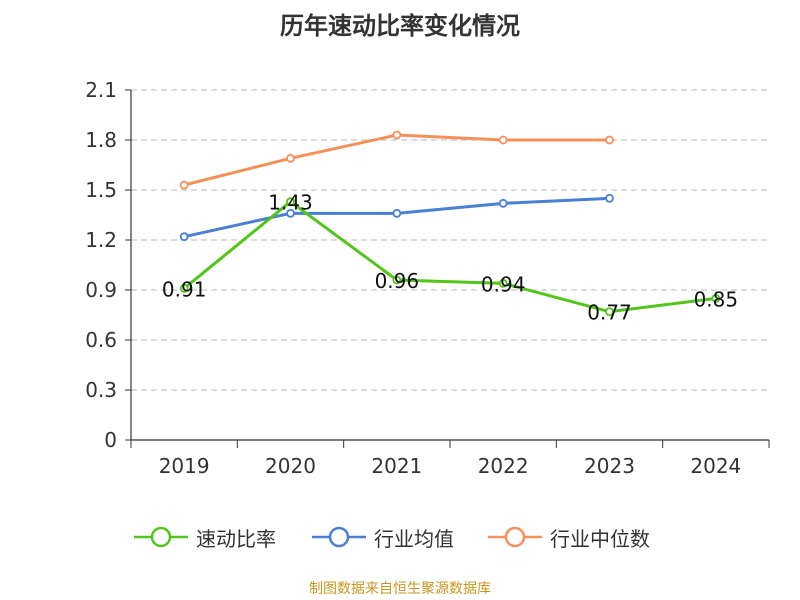  I want to click on data-label: 0.77, so click(609, 313).